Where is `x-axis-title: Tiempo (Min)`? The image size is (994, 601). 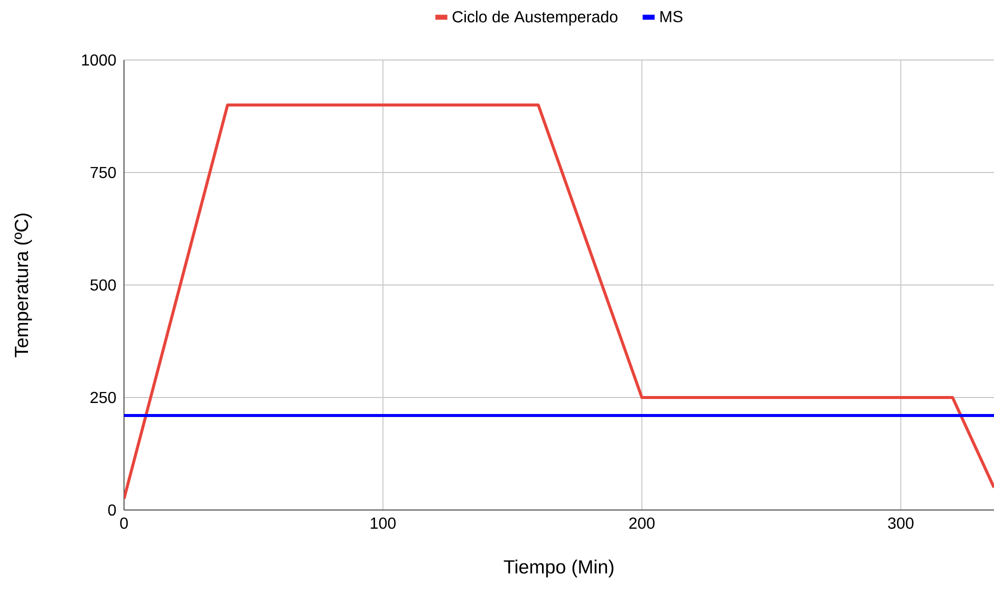
x-axis-title: Tiempo (Min) is located at coordinates (559, 569).